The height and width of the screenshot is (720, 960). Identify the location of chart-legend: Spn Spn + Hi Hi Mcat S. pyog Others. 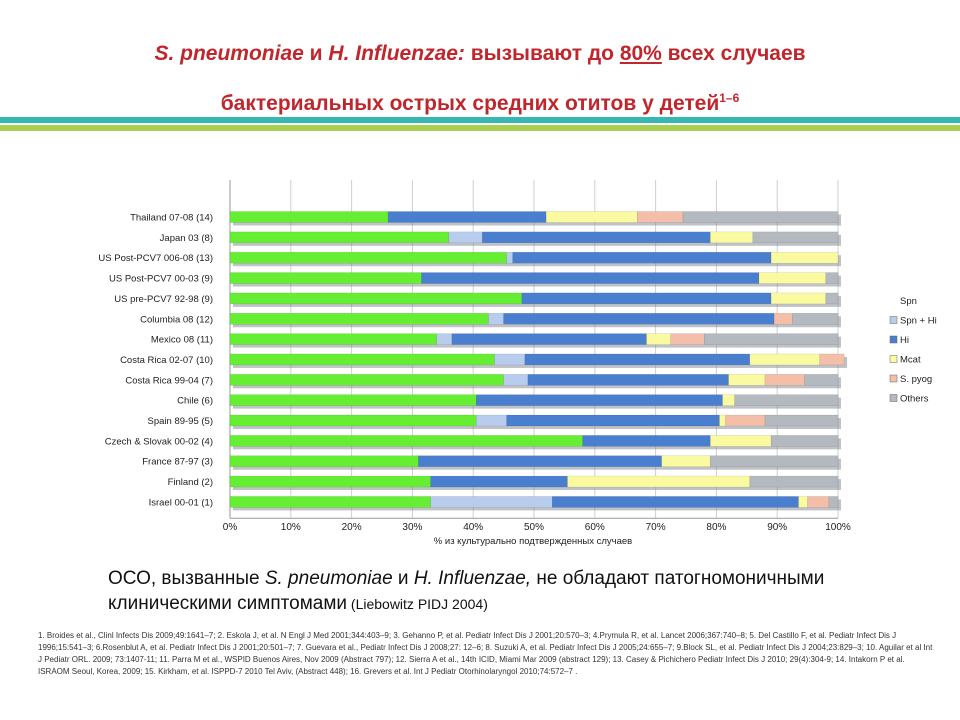
(913, 350).